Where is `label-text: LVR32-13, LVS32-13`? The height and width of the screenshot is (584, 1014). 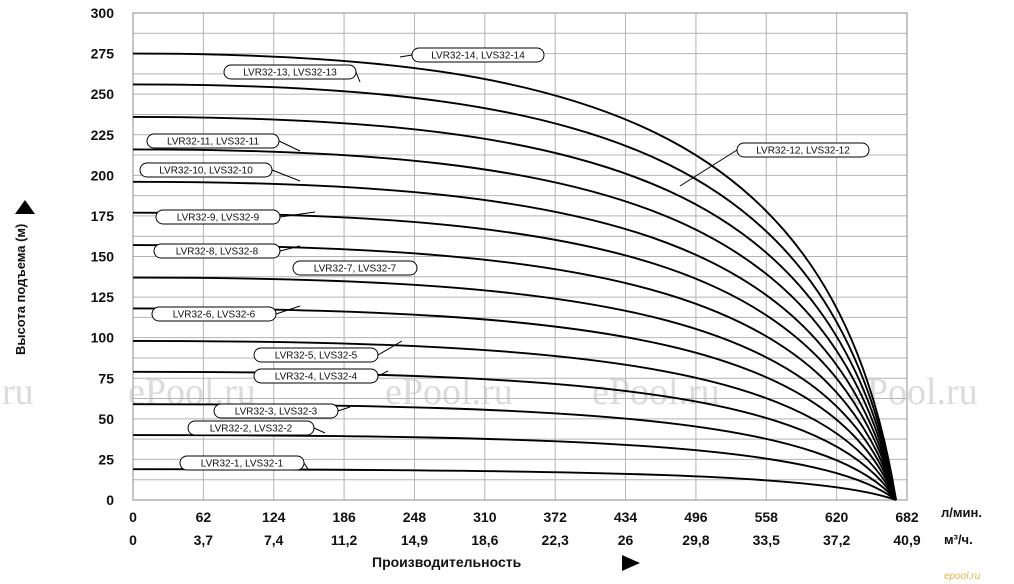
label-text: LVR32-13, LVS32-13 is located at coordinates (290, 73).